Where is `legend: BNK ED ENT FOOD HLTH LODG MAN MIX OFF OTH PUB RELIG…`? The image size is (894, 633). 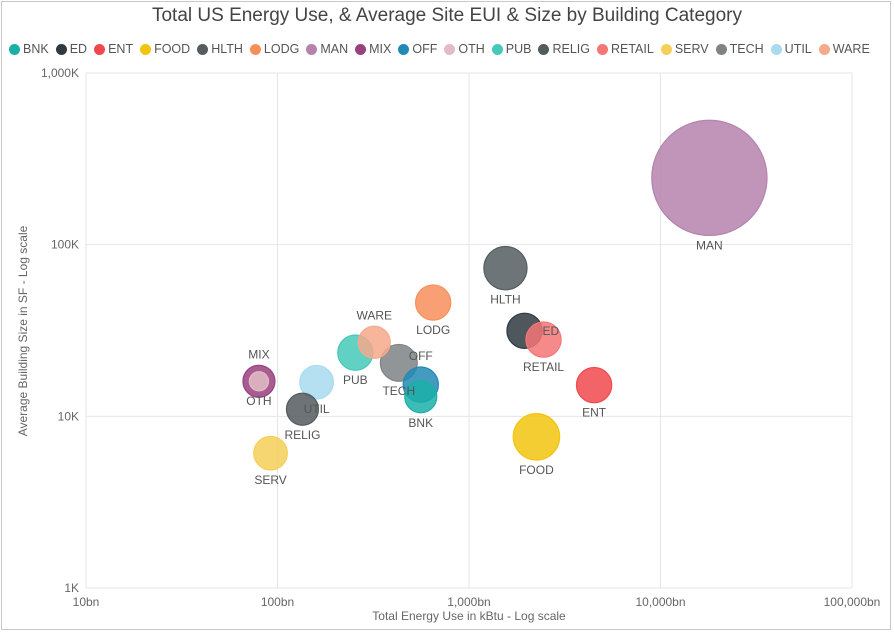 legend: BNK ED ENT FOOD HLTH LODG MAN MIX OFF OTH PUB RELIG… is located at coordinates (443, 49).